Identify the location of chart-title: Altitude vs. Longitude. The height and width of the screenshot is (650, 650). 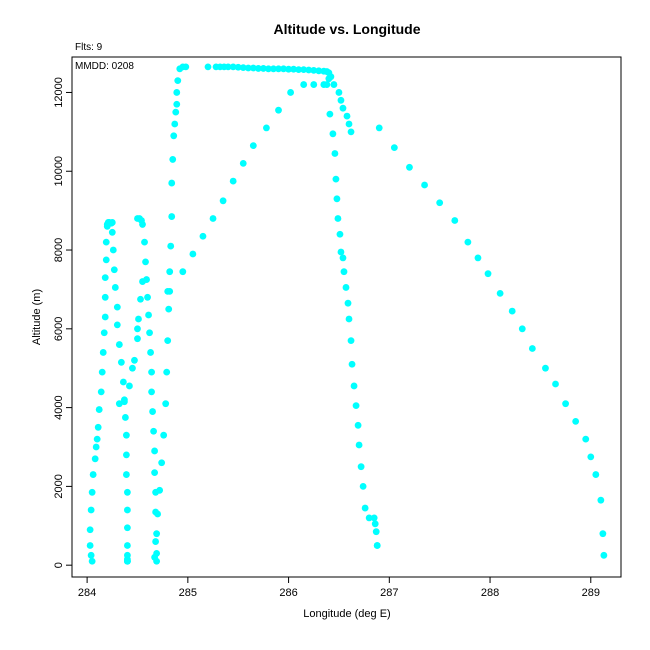
(347, 29).